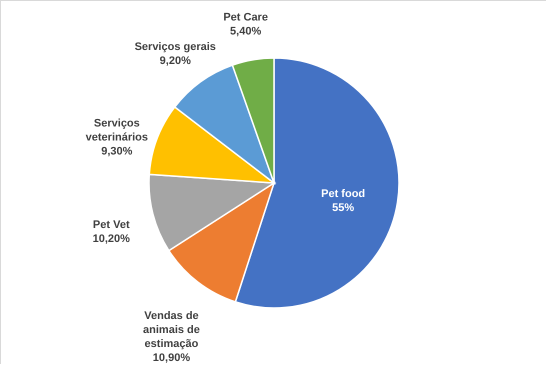  What do you see at coordinates (117, 152) in the screenshot?
I see `data-label: 9,30%` at bounding box center [117, 152].